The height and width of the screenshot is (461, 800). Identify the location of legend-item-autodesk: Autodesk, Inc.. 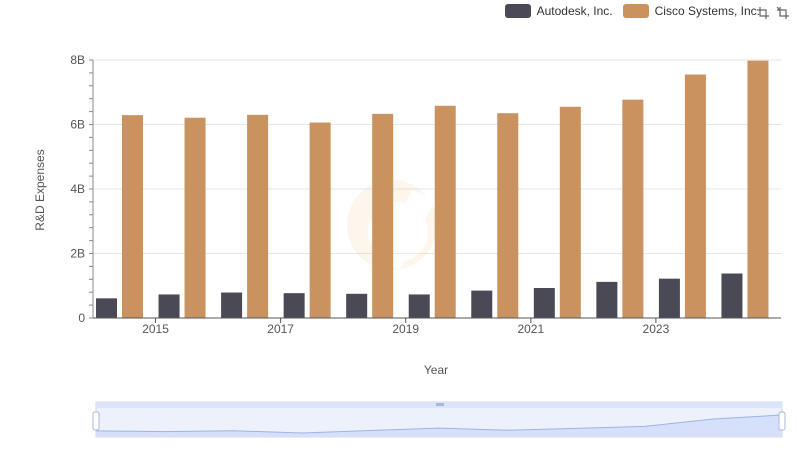
(558, 11).